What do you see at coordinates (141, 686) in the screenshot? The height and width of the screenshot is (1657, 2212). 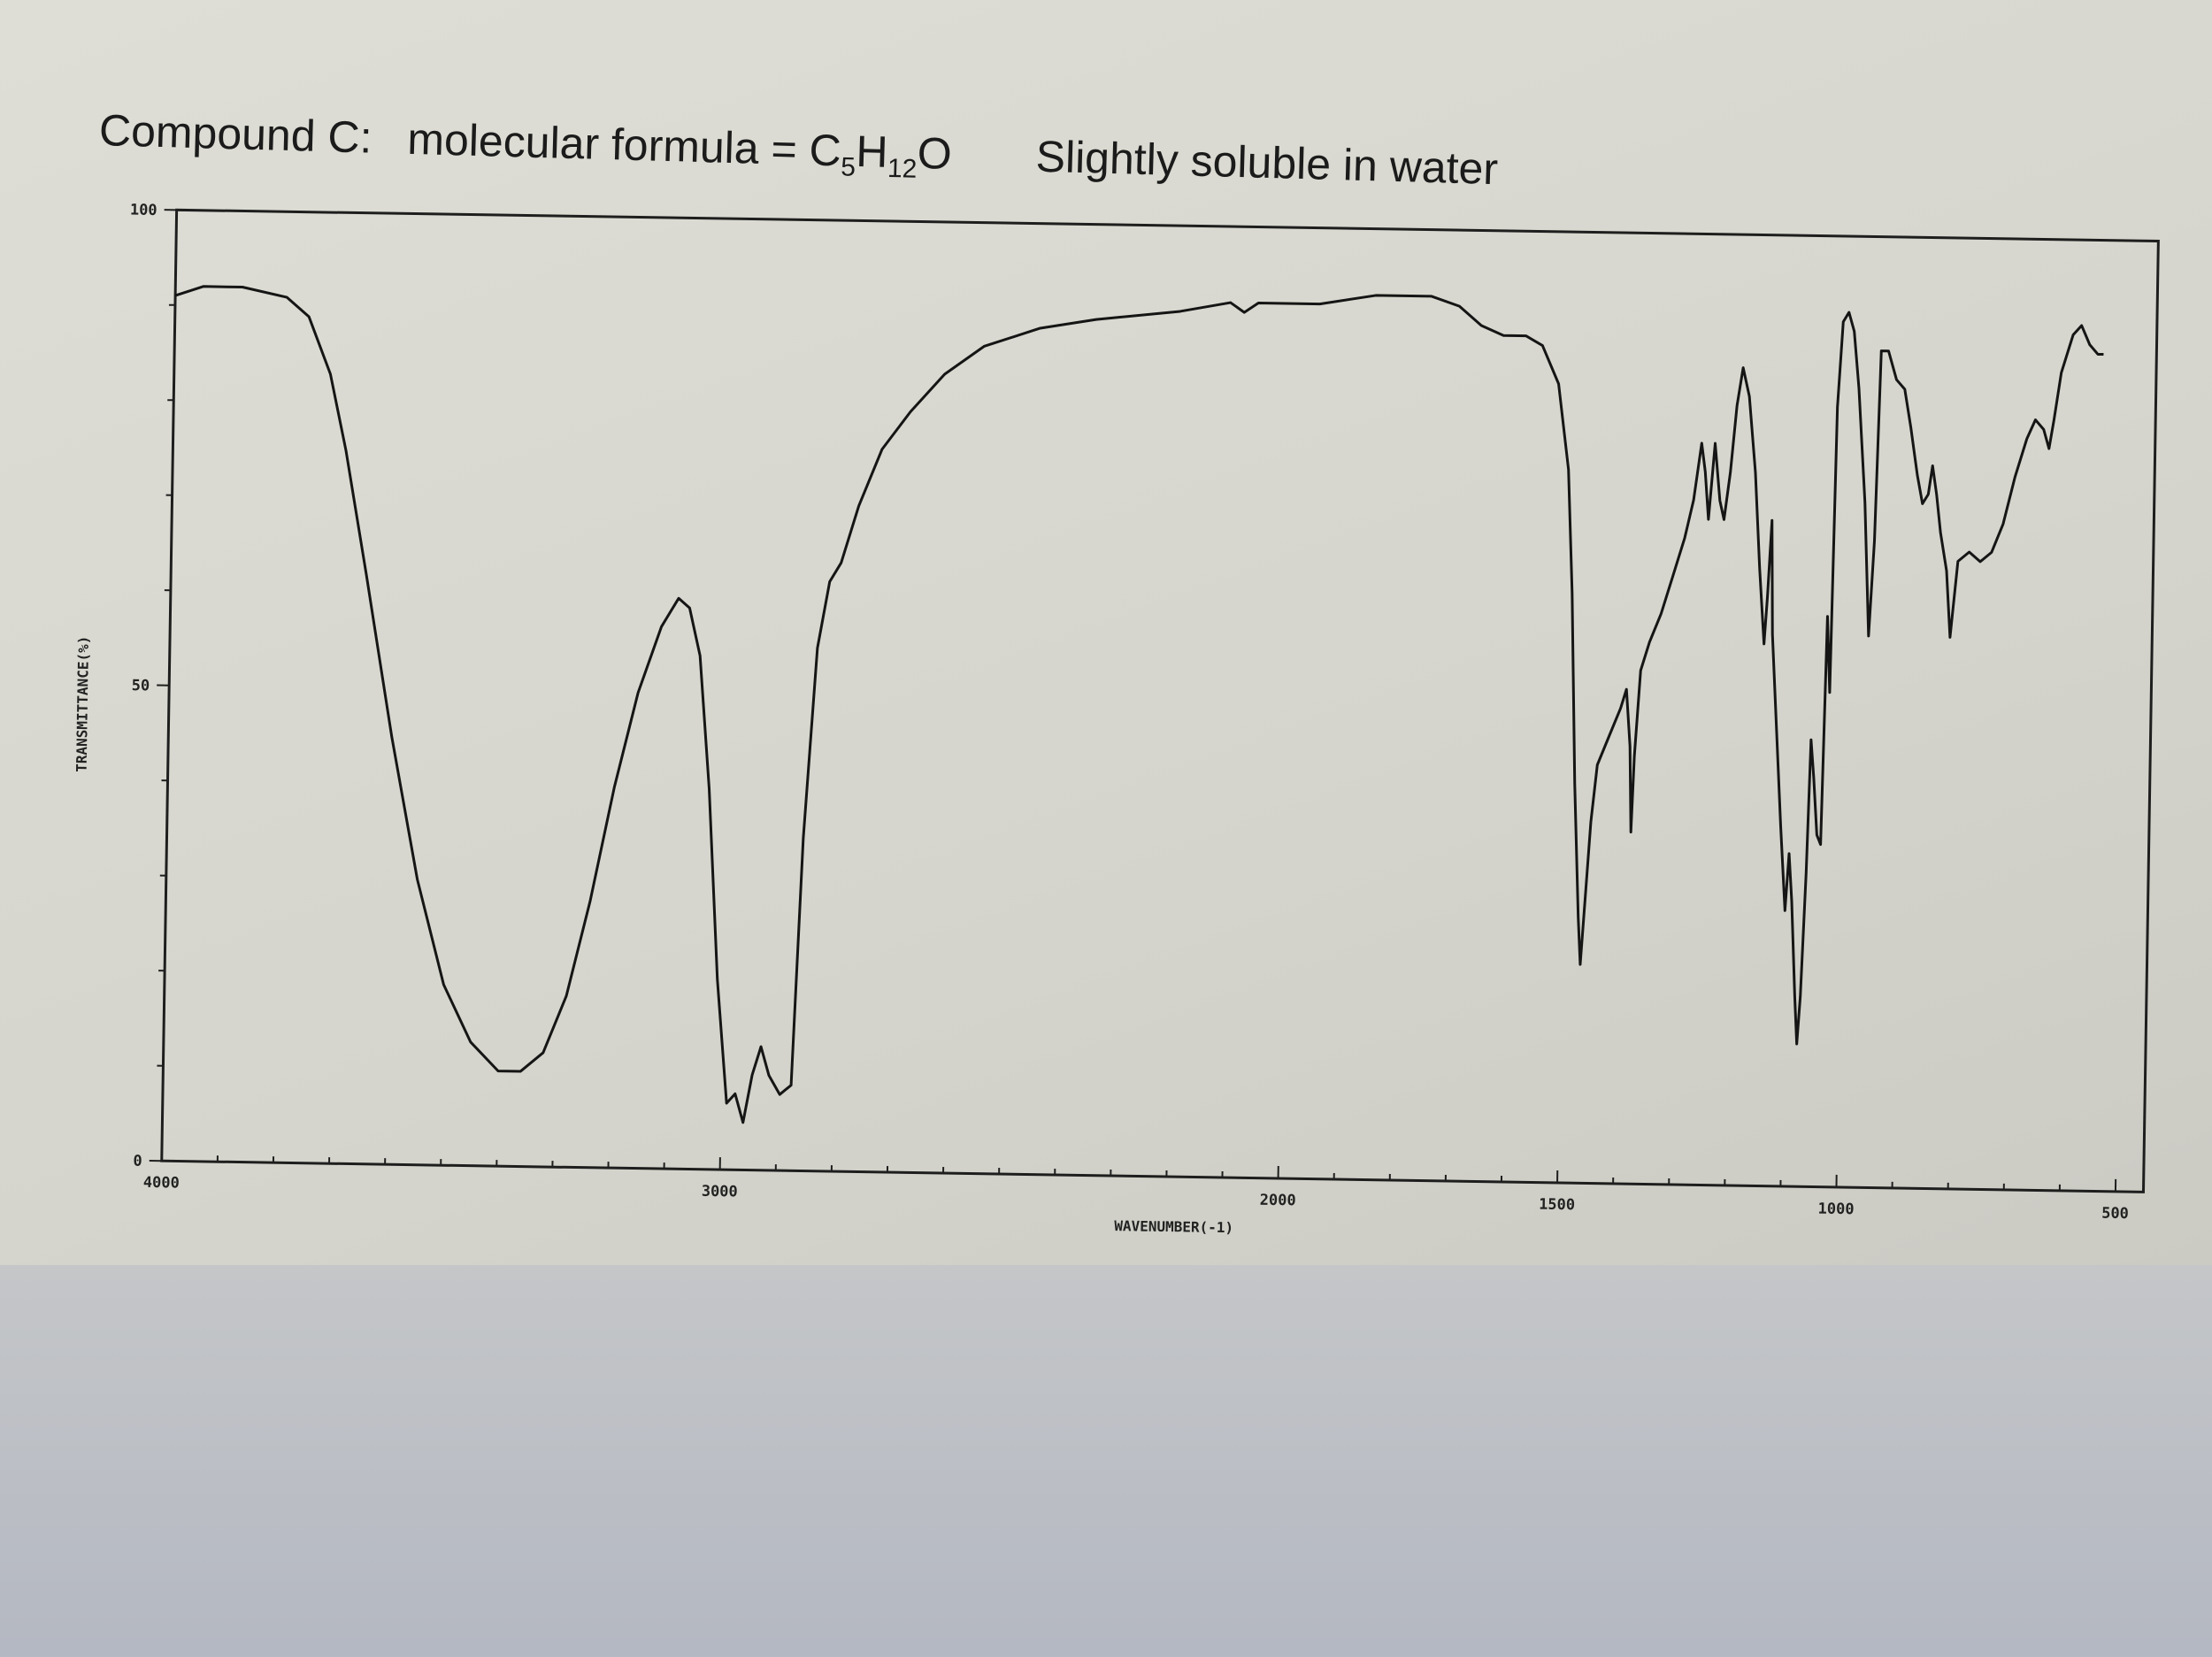 I see `y-tick-label: 50` at bounding box center [141, 686].